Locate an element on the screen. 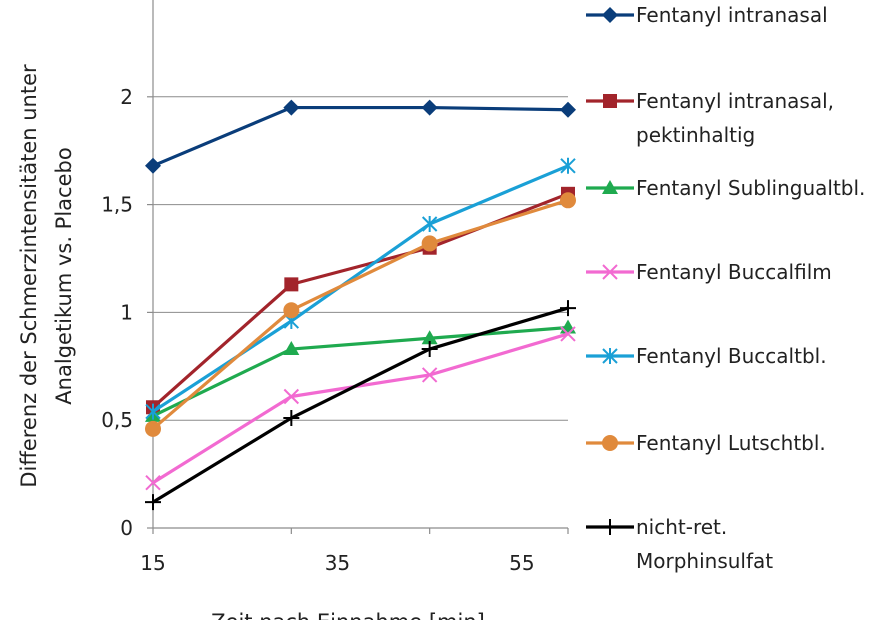 This screenshot has height=620, width=890. x-tick-labels: 15 35 55 is located at coordinates (337, 563).